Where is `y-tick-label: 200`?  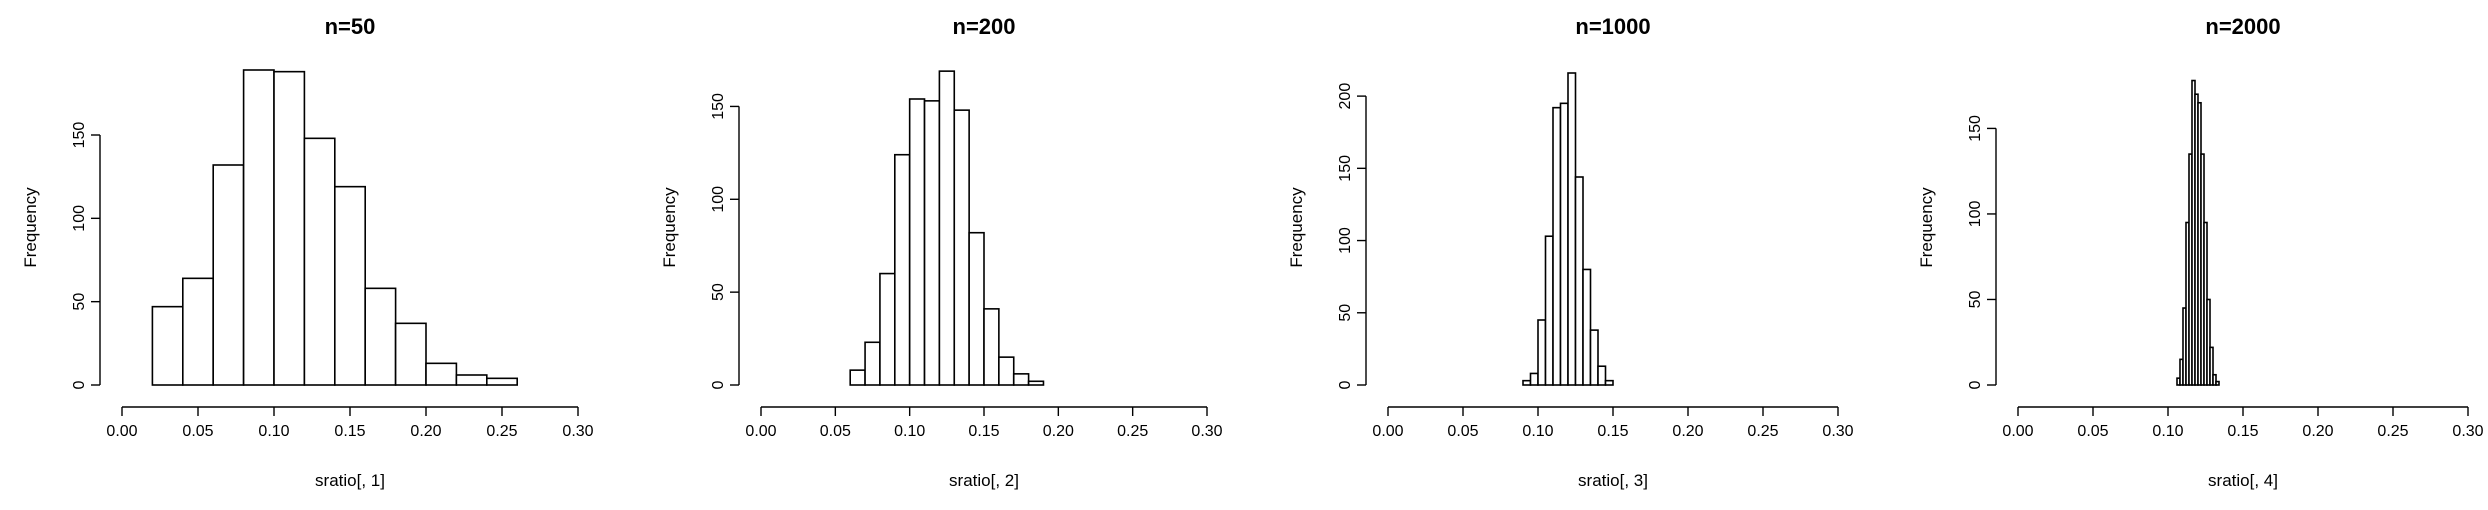 y-tick-label: 200 is located at coordinates (1345, 96).